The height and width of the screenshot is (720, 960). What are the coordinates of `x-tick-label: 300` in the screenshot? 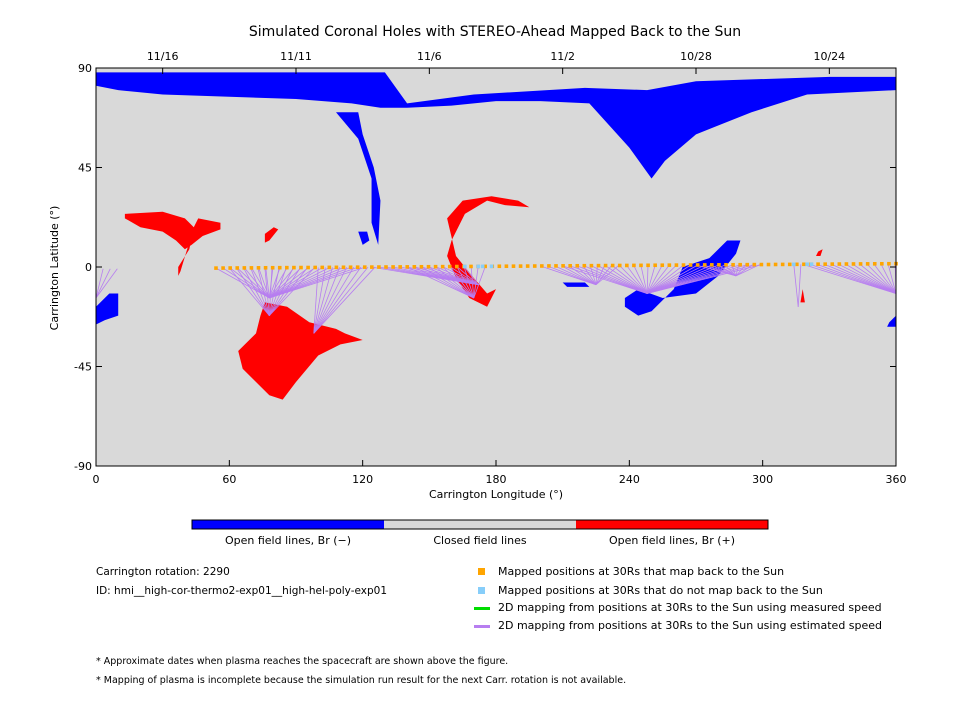 It's located at (762, 479).